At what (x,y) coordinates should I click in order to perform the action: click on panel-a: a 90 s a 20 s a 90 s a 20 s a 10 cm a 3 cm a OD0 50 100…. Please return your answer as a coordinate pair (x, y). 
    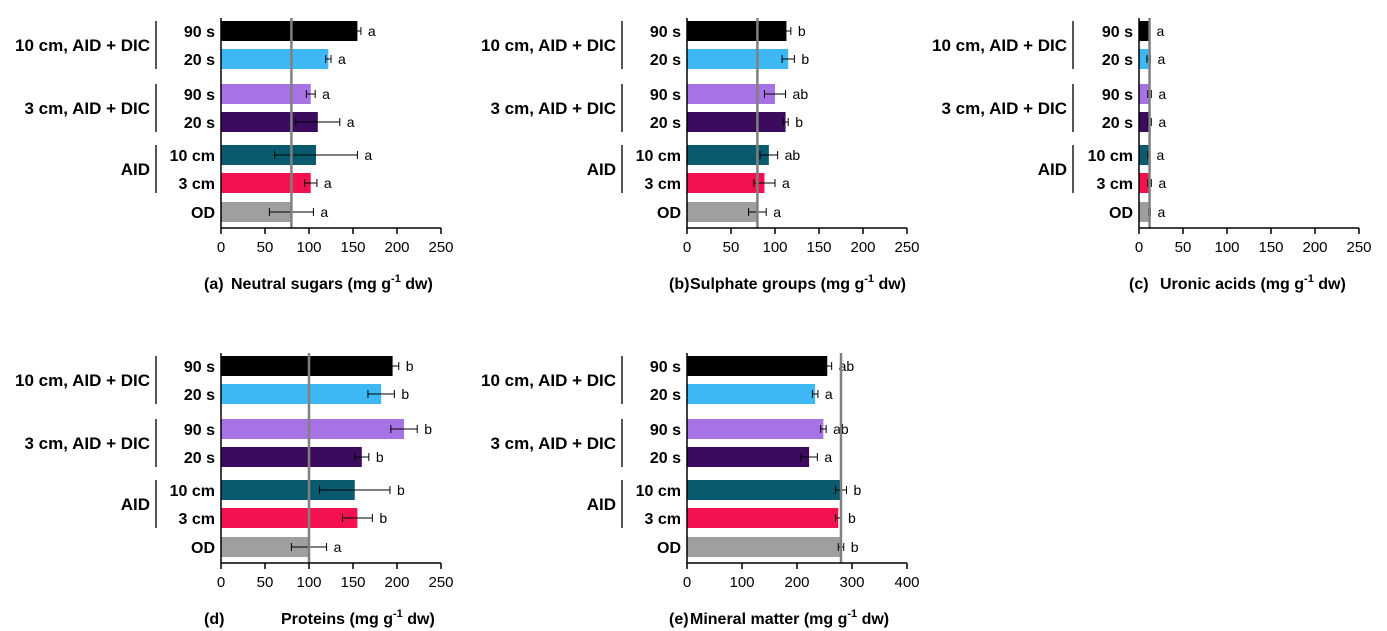
    Looking at the image, I should click on (234, 155).